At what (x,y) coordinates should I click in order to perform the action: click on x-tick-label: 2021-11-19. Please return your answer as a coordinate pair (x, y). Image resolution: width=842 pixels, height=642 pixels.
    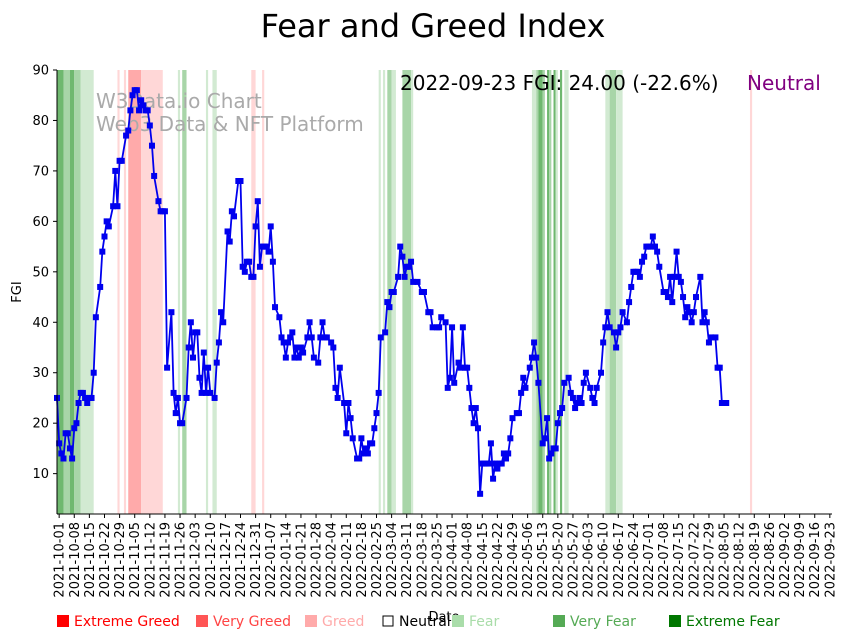
    Looking at the image, I should click on (165, 560).